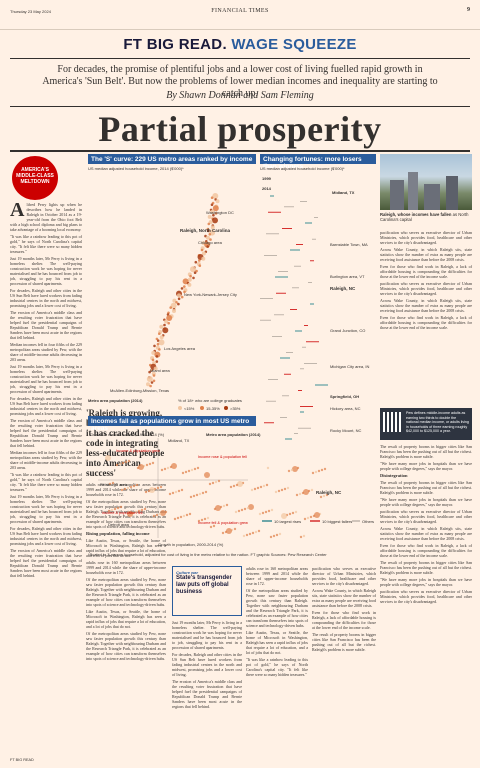 The image size is (480, 768). I want to click on qr-code-icon, so click(393, 422).